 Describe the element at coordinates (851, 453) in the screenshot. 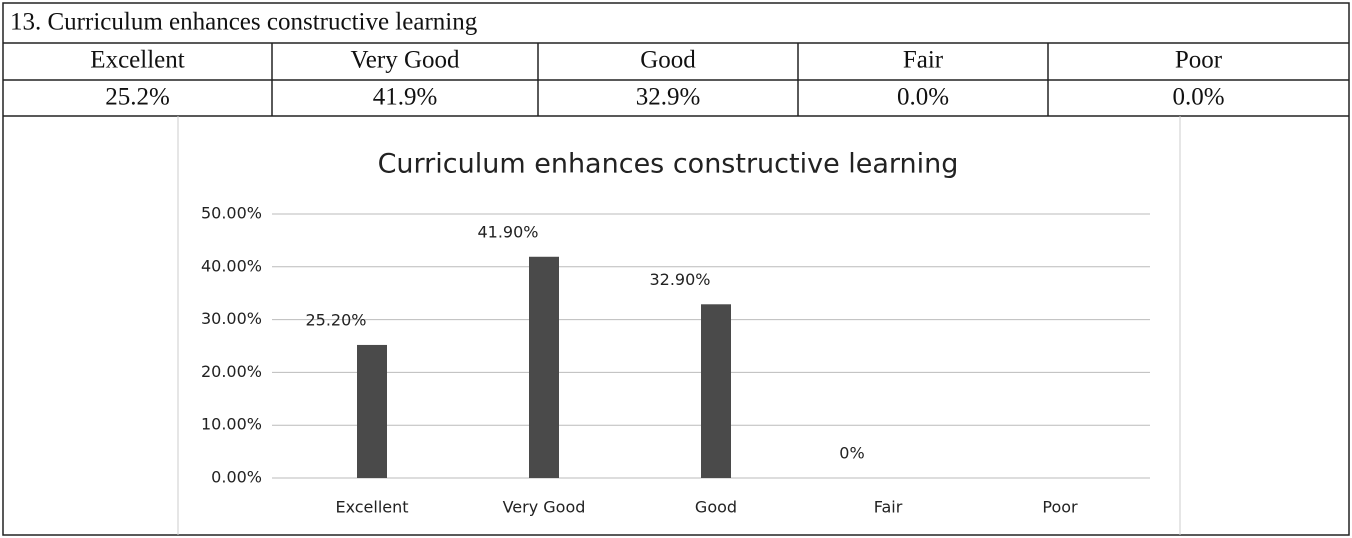

I see `data-label: 0%` at that location.